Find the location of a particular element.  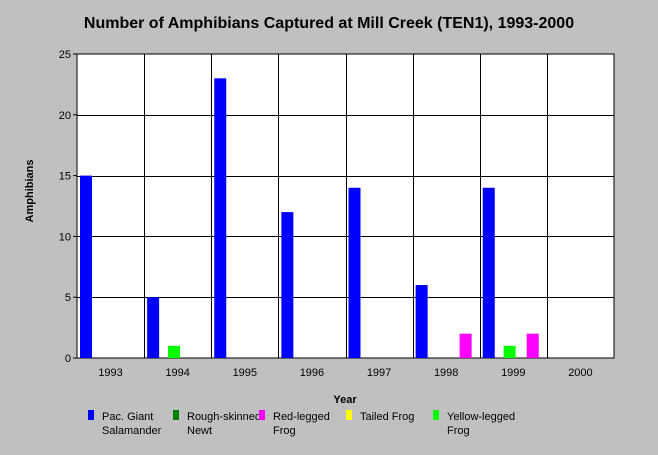

y-tick-label: 20 is located at coordinates (65, 116).